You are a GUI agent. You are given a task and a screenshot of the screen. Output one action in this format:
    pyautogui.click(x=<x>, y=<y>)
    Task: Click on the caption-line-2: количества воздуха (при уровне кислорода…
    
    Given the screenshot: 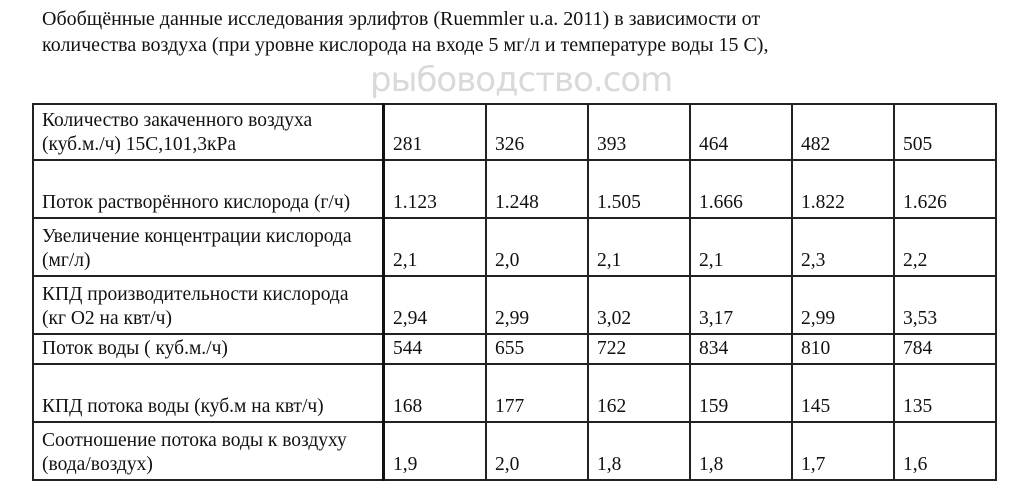 What is the action you would take?
    pyautogui.click(x=405, y=45)
    